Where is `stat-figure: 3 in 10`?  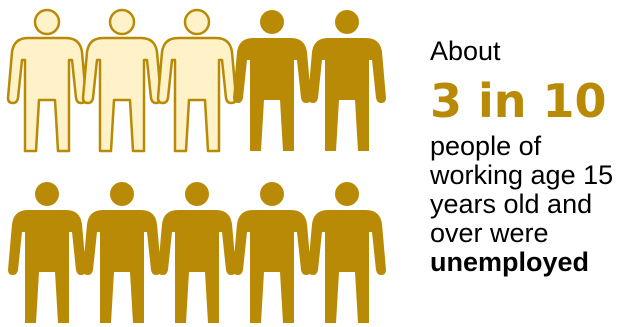 stat-figure: 3 in 10 is located at coordinates (518, 101).